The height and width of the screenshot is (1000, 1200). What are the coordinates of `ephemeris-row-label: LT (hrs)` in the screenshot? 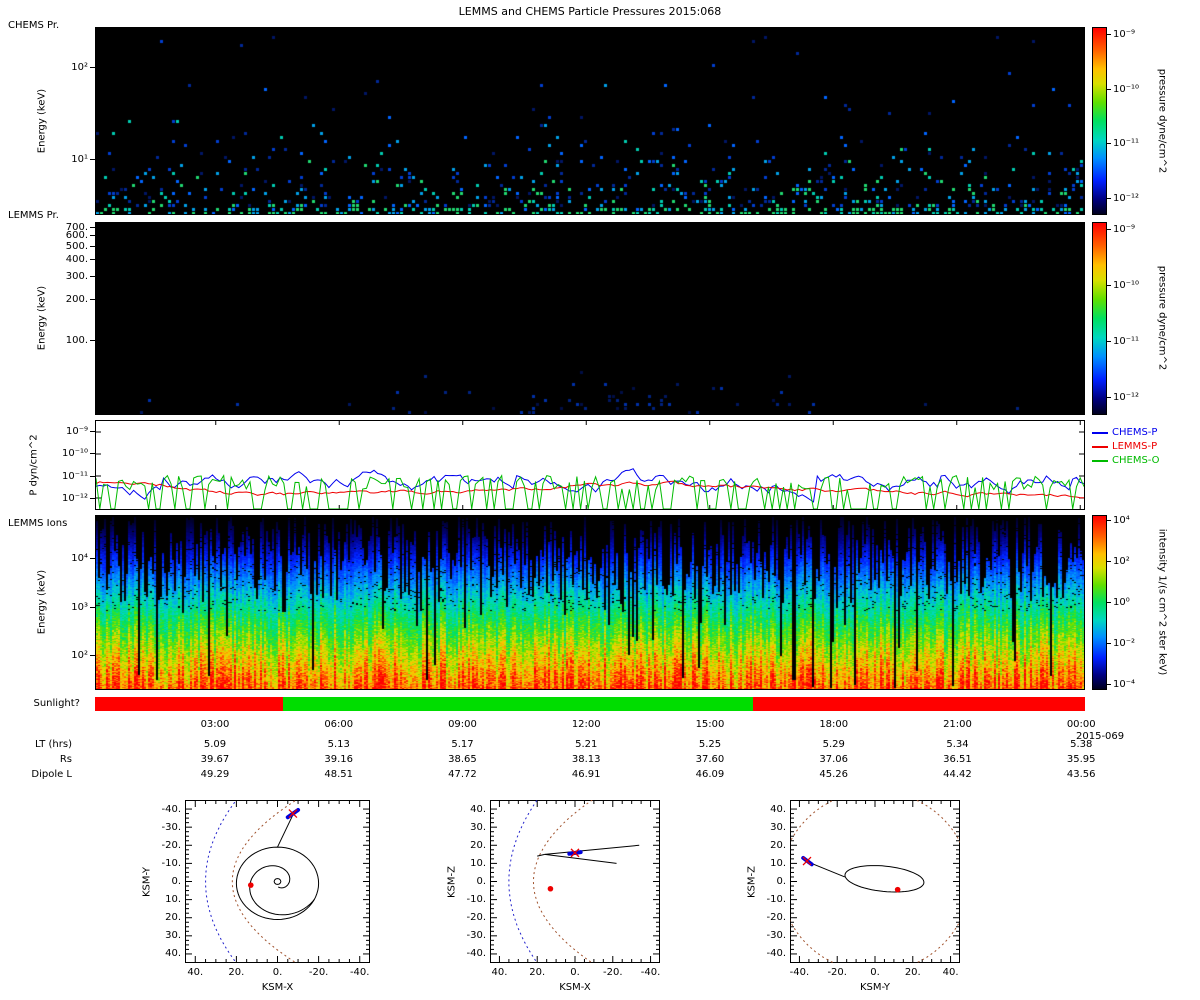 It's located at (53, 744).